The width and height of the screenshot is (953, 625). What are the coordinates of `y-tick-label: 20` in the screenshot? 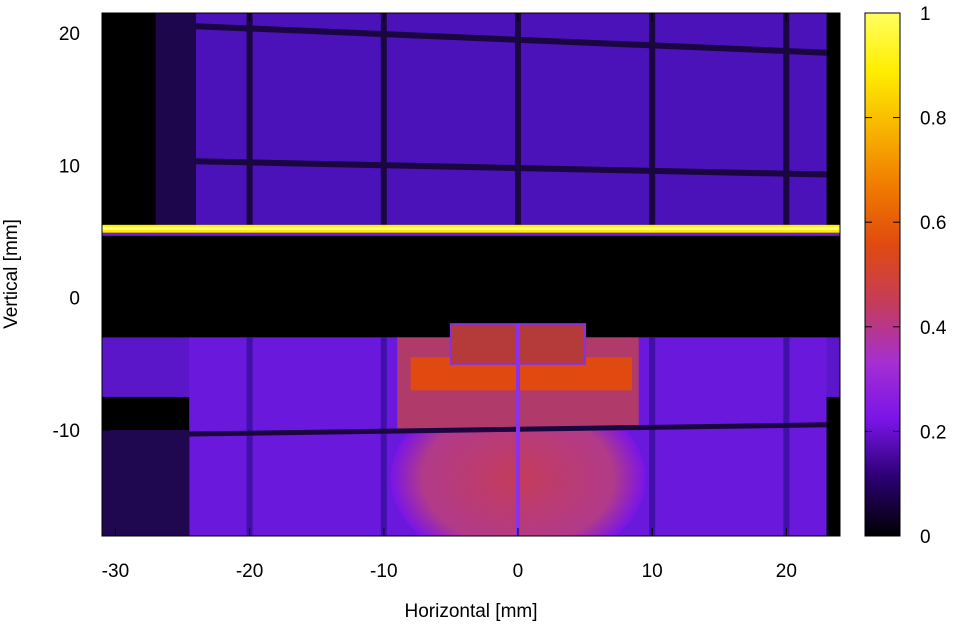 It's located at (69, 34).